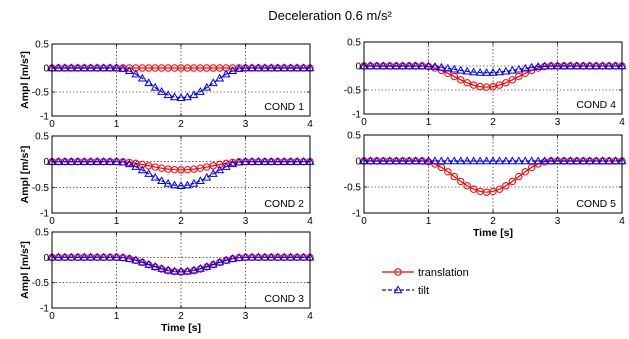 The width and height of the screenshot is (629, 339). Describe the element at coordinates (46, 69) in the screenshot. I see `y-tick-label: 0` at that location.